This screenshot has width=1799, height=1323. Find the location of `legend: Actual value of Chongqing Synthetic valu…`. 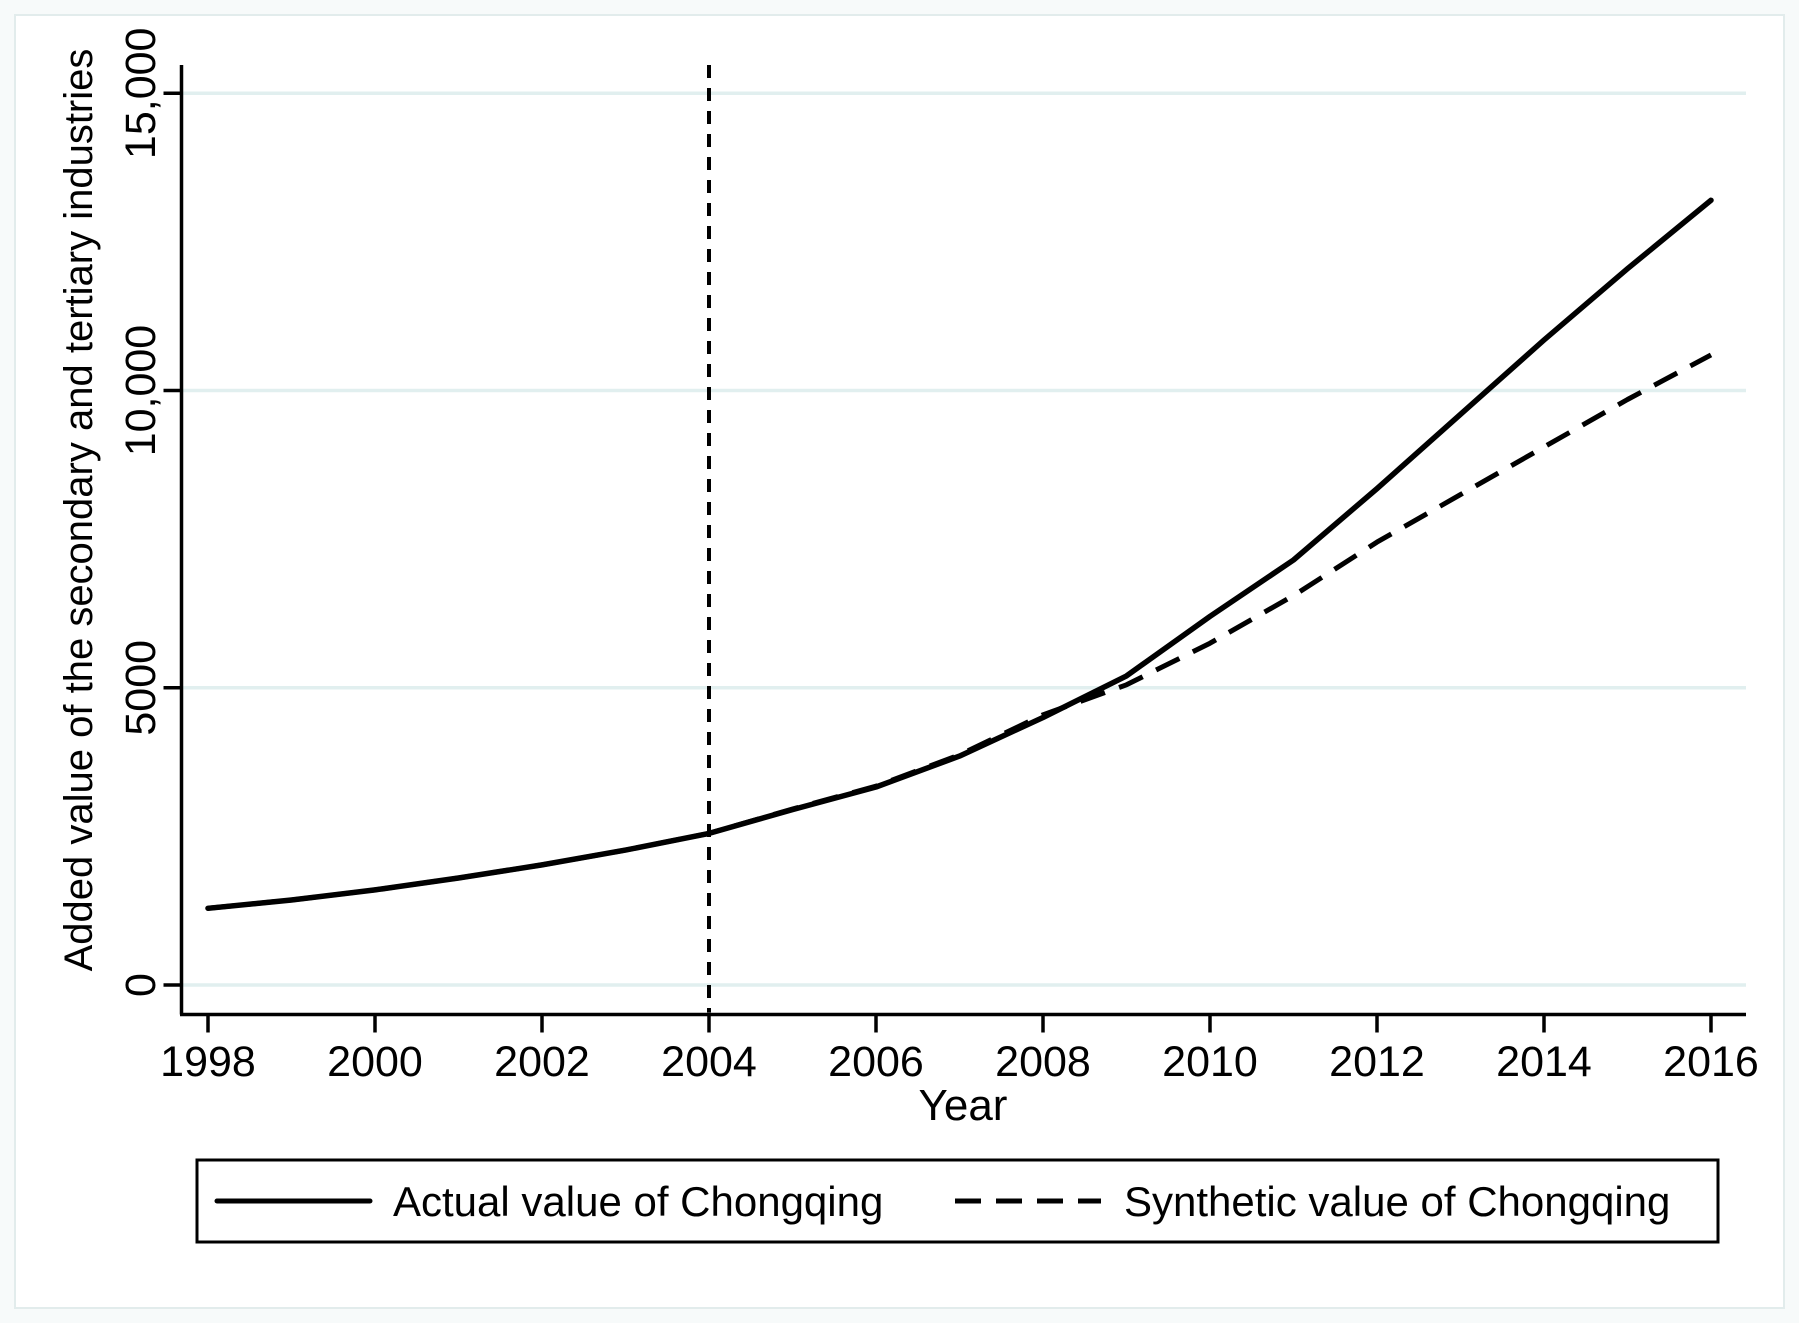

legend: Actual value of Chongqing Synthetic valu… is located at coordinates (957, 1201).